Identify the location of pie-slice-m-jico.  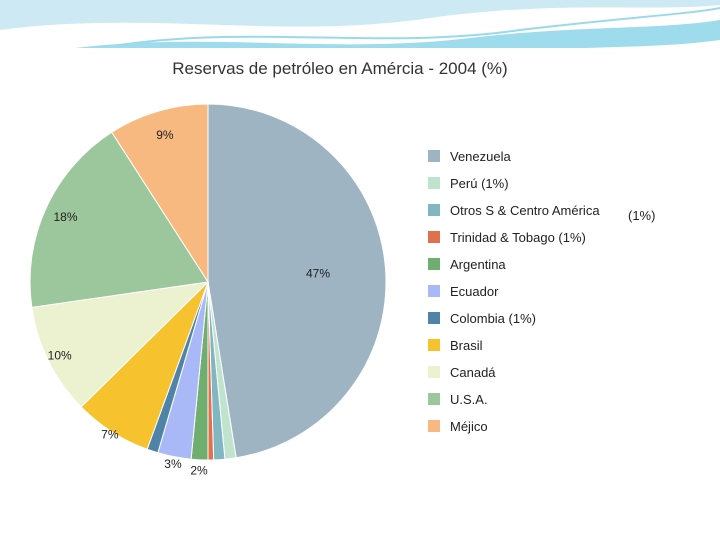
(160, 193).